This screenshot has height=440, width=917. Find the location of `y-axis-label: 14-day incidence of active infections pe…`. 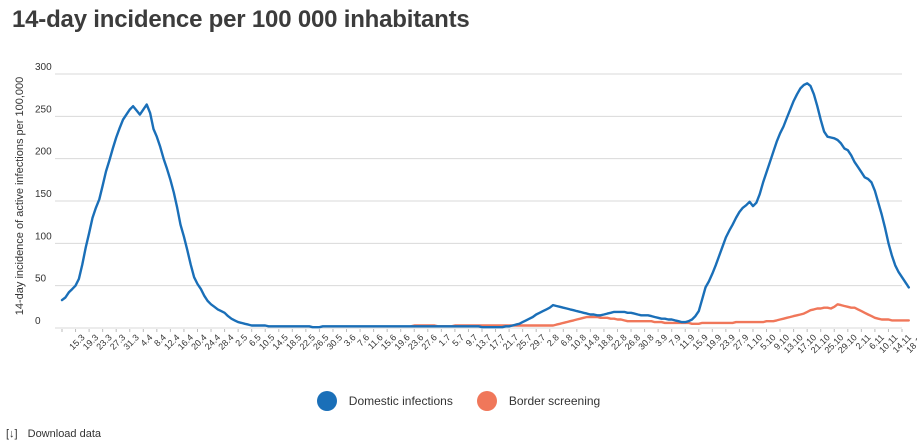

y-axis-label: 14-day incidence of active infections pe… is located at coordinates (20, 196).